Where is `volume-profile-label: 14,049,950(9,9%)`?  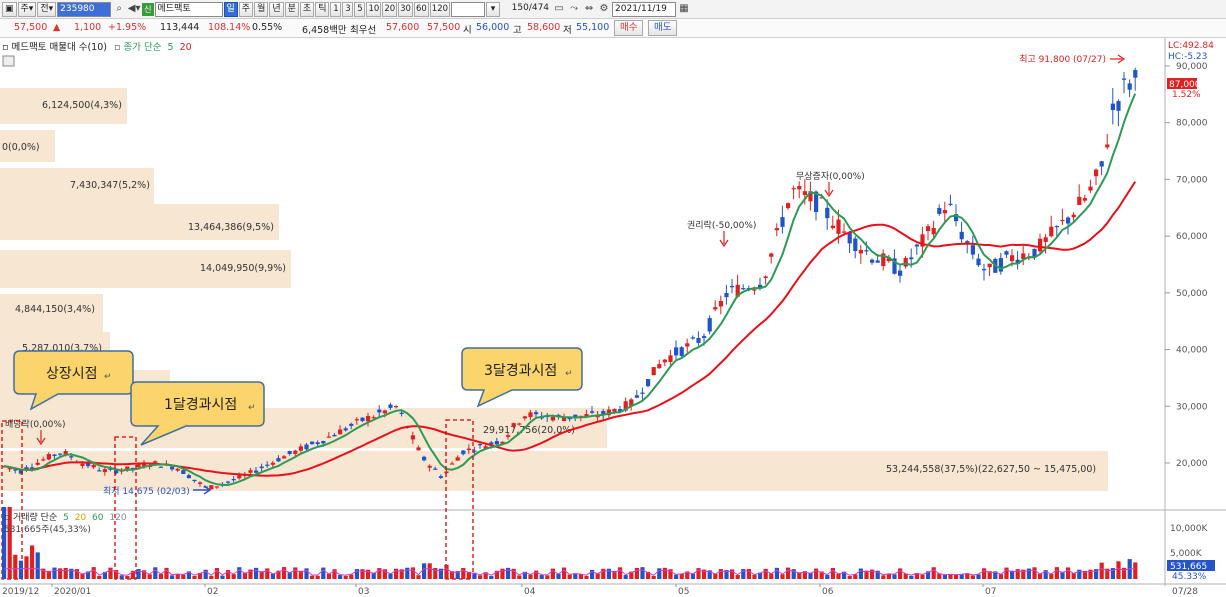
volume-profile-label: 14,049,950(9,9%) is located at coordinates (243, 268).